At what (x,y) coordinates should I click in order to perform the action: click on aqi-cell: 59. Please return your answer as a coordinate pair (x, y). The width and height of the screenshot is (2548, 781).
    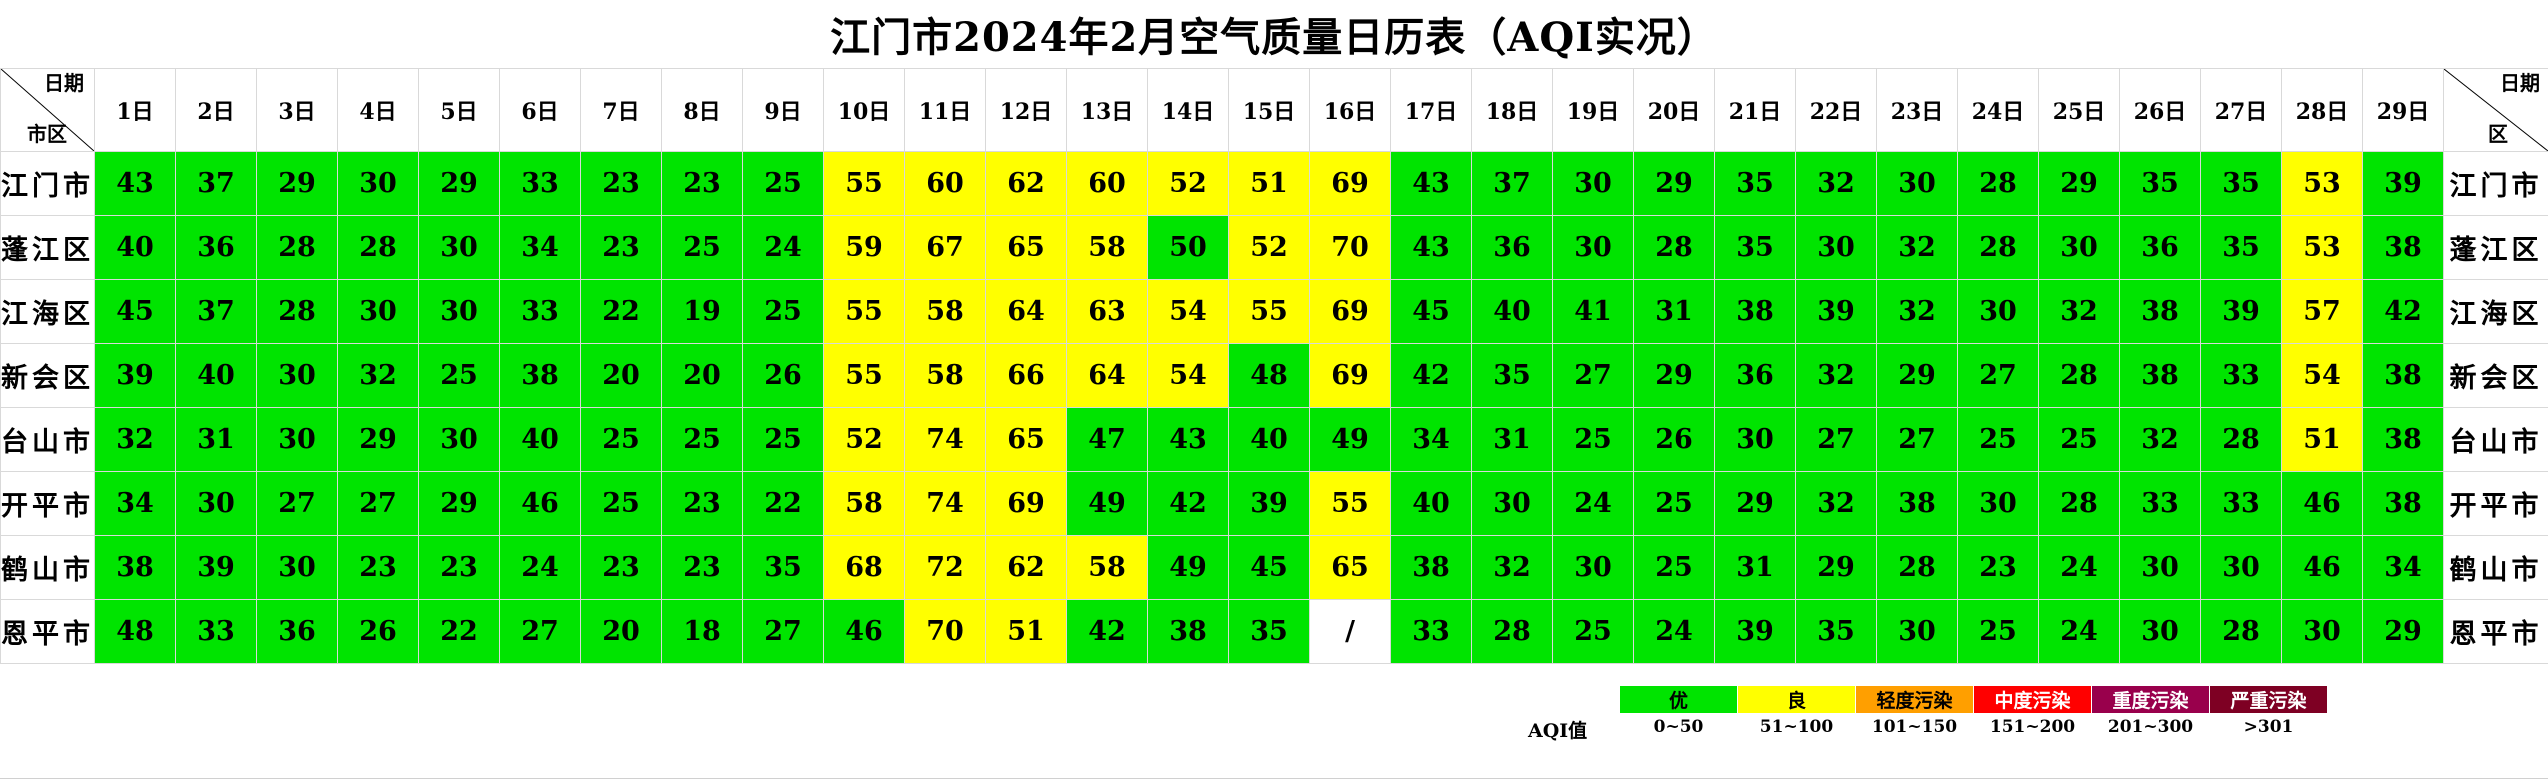
    Looking at the image, I should click on (864, 247).